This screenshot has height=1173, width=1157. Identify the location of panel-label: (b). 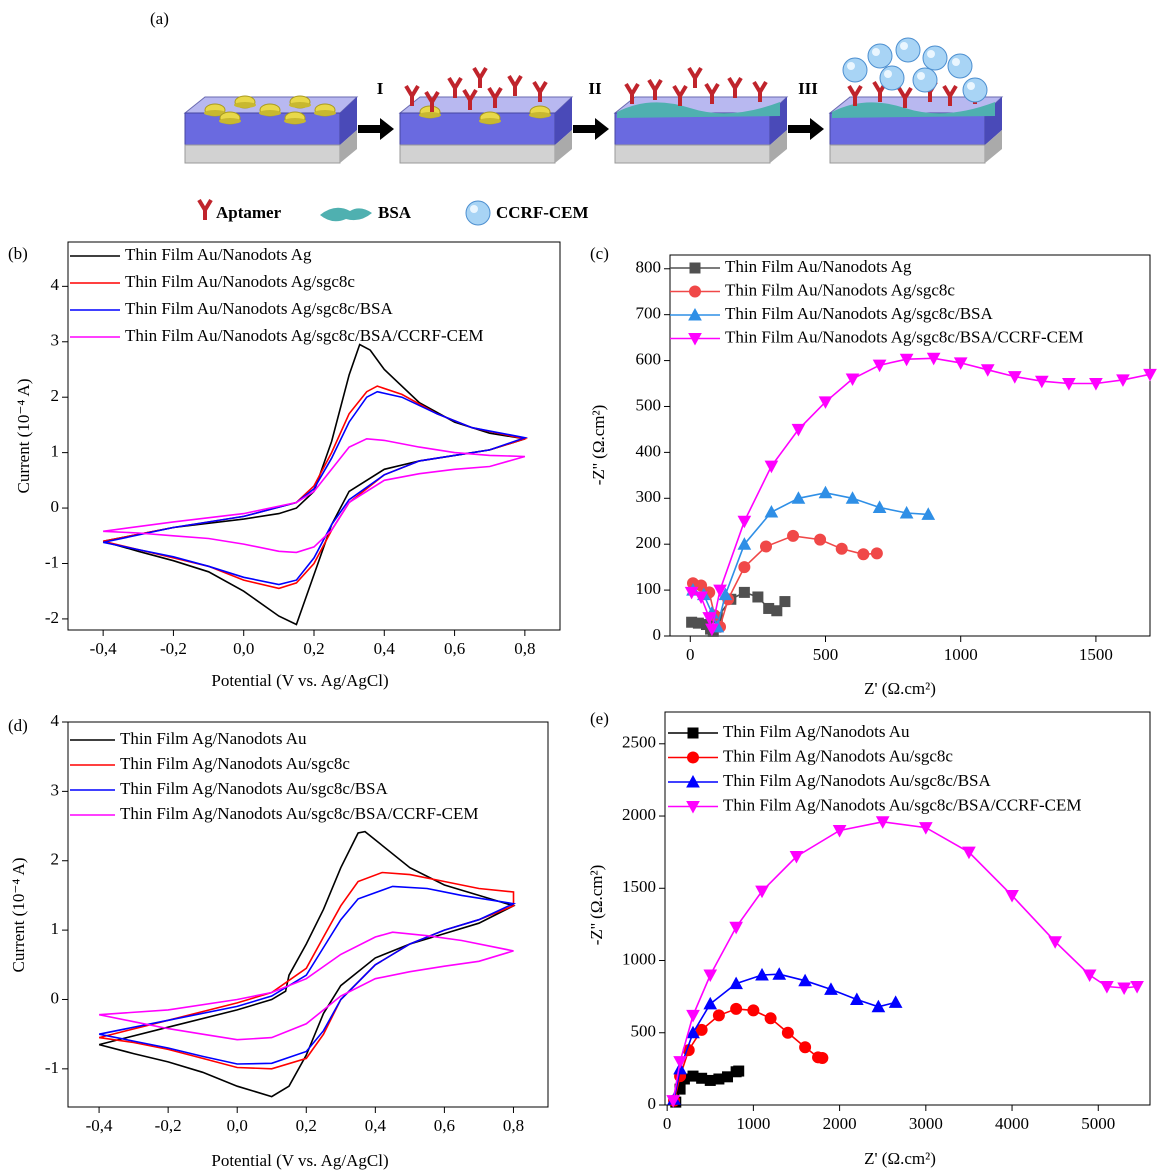
(18, 253).